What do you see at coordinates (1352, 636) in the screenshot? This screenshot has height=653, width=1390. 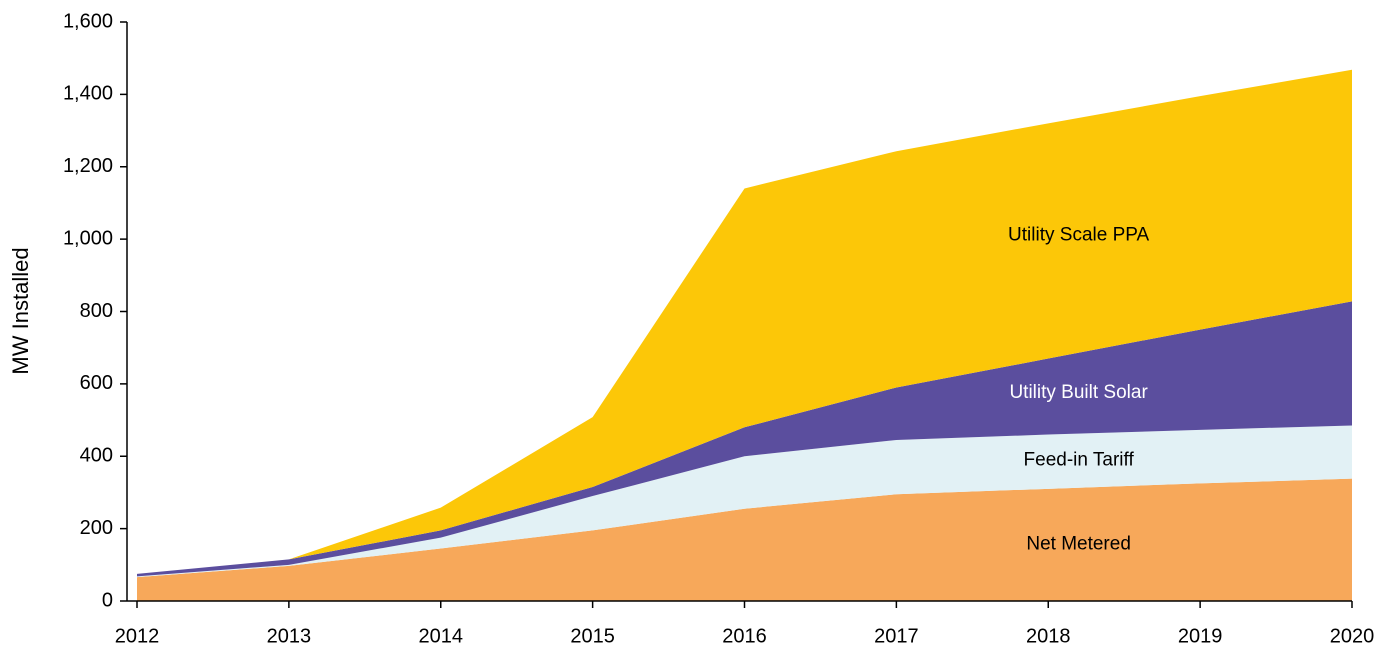 I see `x-tick-label: 2020` at bounding box center [1352, 636].